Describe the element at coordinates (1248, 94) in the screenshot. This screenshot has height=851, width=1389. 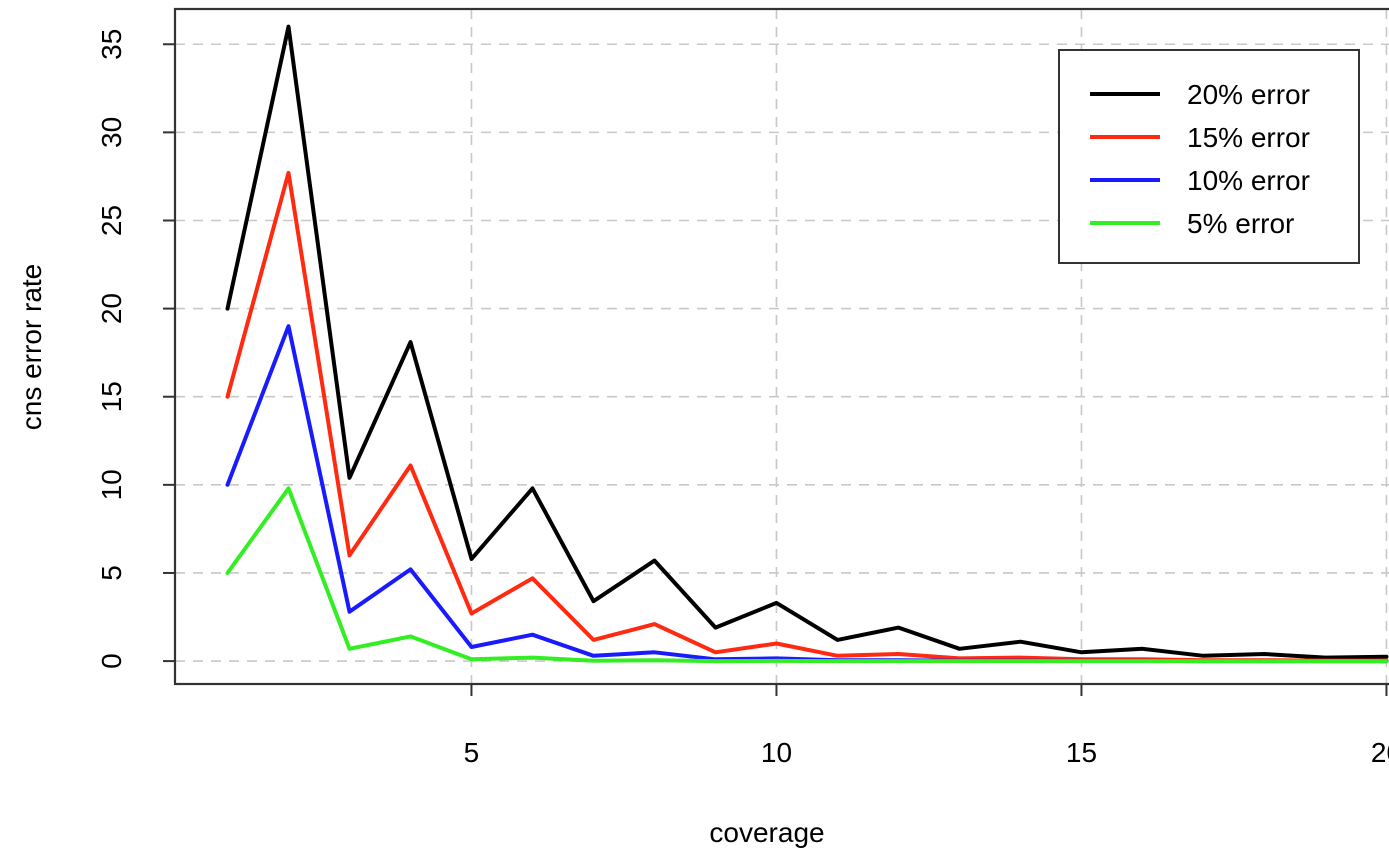
I see `legend-label-1: 20% error` at that location.